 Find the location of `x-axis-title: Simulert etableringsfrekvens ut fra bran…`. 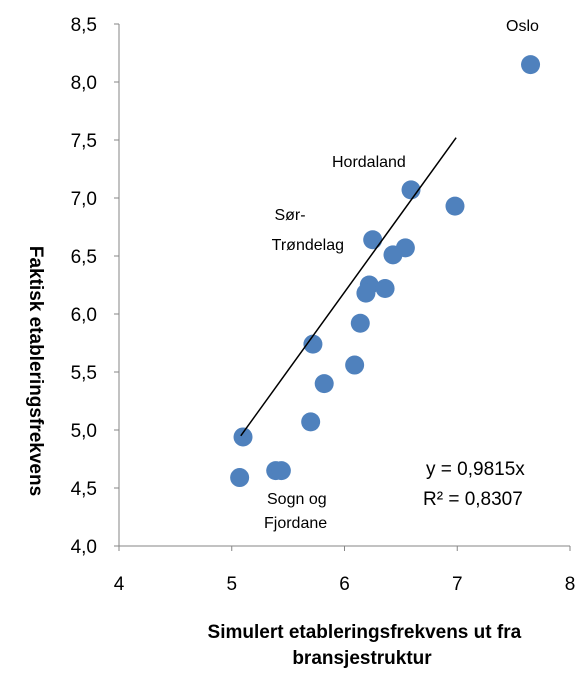

x-axis-title: Simulert etableringsfrekvens ut fra bran… is located at coordinates (367, 645).